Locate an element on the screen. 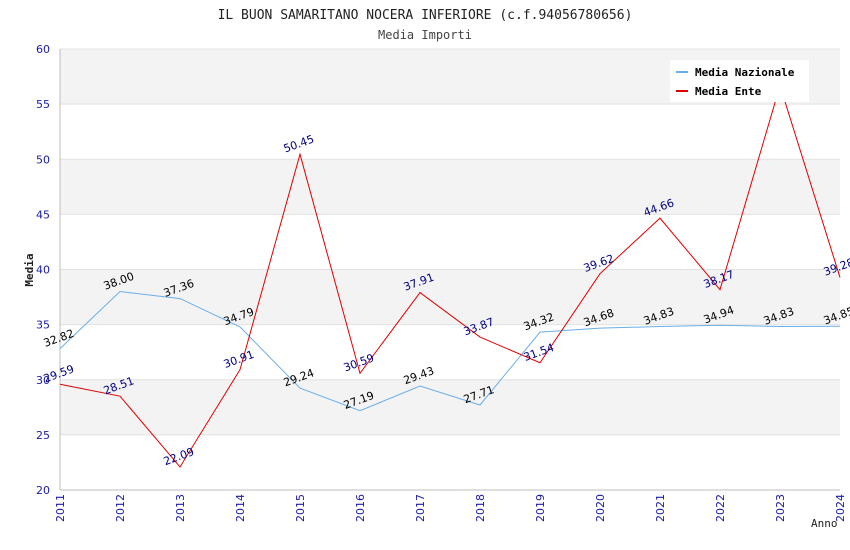  y-tick-label: 55 is located at coordinates (43, 104).